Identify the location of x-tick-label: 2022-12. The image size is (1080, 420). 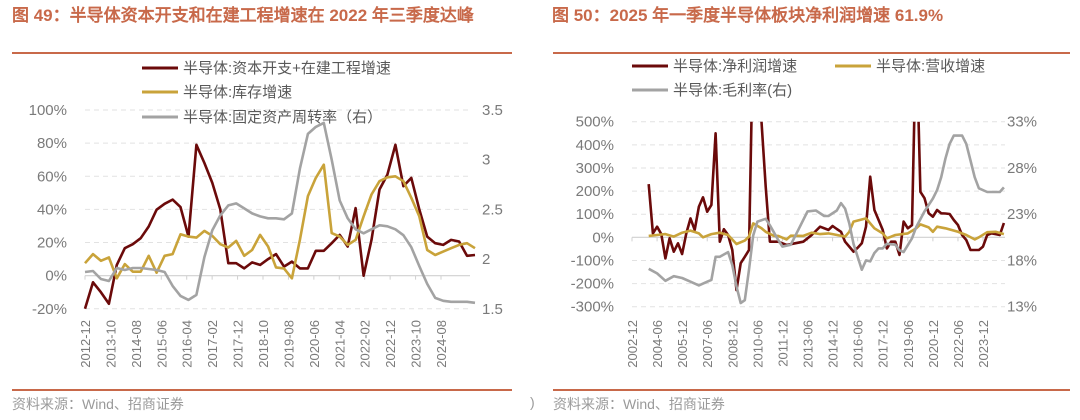
(390, 344).